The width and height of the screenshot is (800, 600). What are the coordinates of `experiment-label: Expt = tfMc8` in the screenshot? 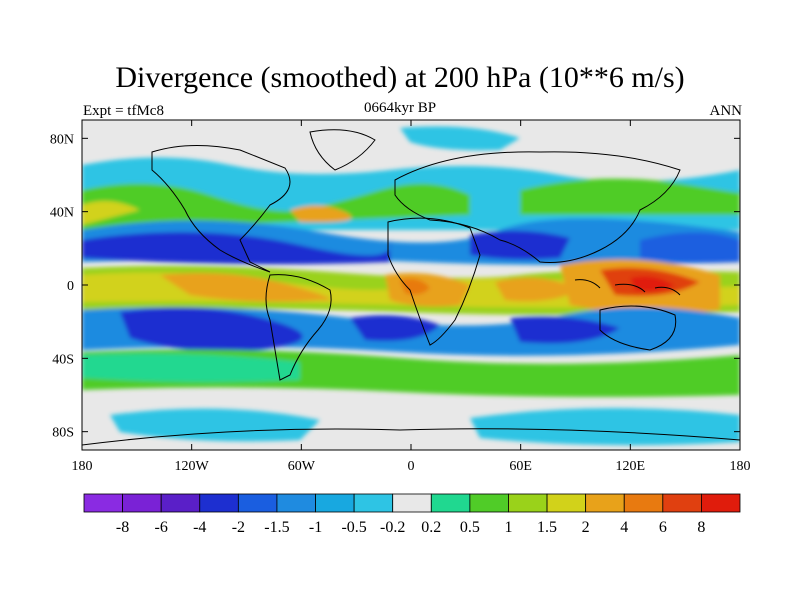 It's located at (123, 111).